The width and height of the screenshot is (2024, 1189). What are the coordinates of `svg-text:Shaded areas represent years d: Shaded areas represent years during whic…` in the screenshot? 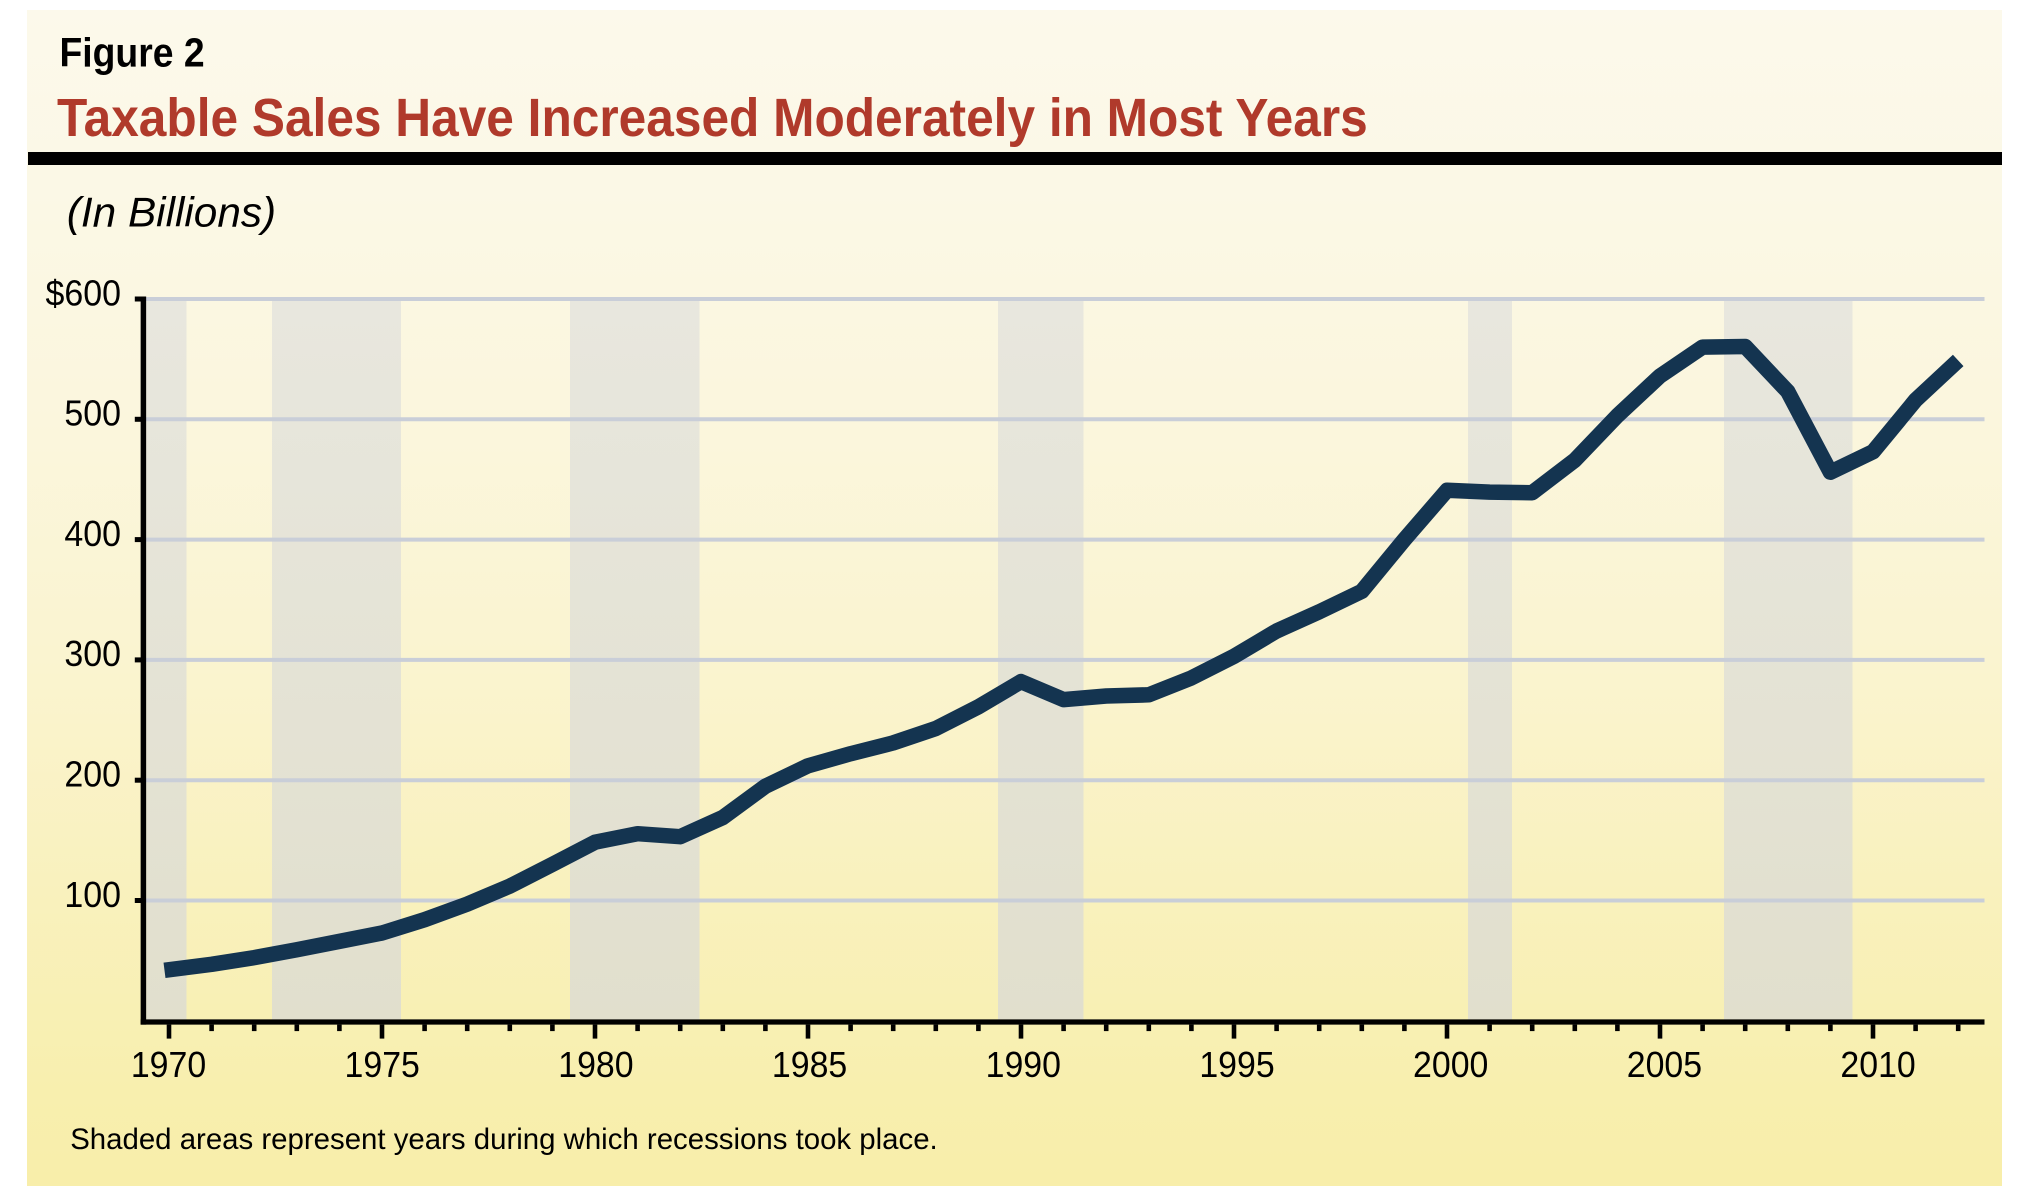 It's located at (504, 1139).